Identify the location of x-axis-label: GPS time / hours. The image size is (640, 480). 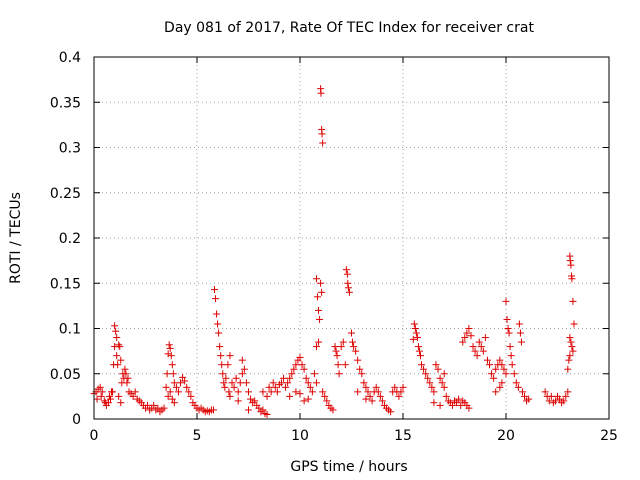
(348, 467).